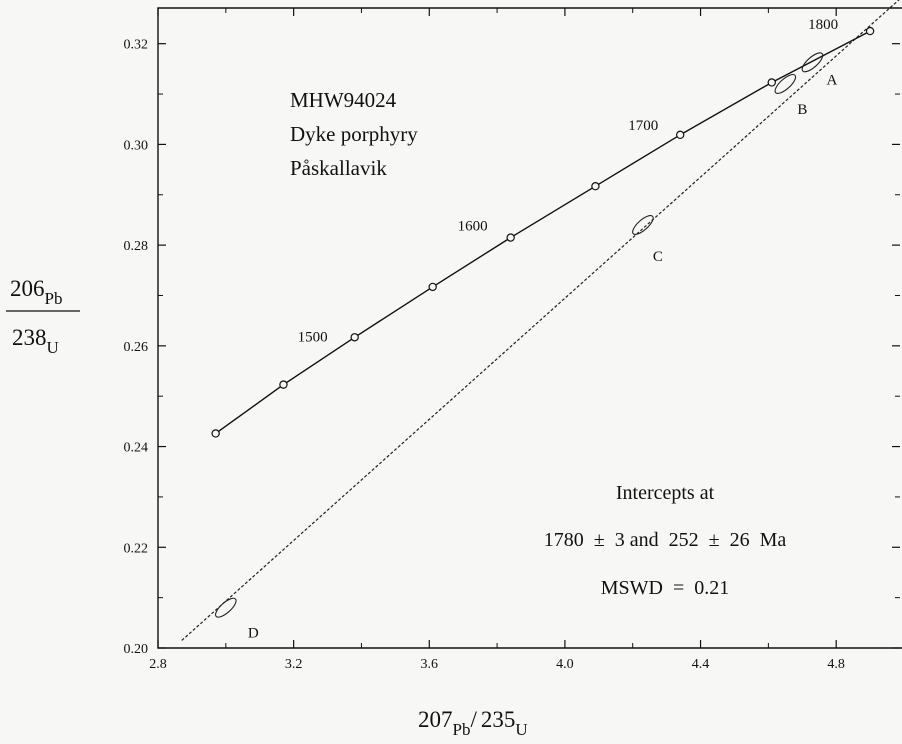 This screenshot has height=744, width=902. I want to click on rock-type: Dyke porphyry, so click(354, 134).